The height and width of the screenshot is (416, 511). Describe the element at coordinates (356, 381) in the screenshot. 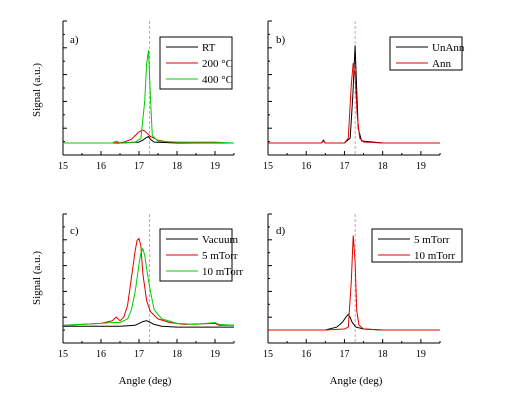

I see `x-axis-label-right: Angle (deg)` at that location.